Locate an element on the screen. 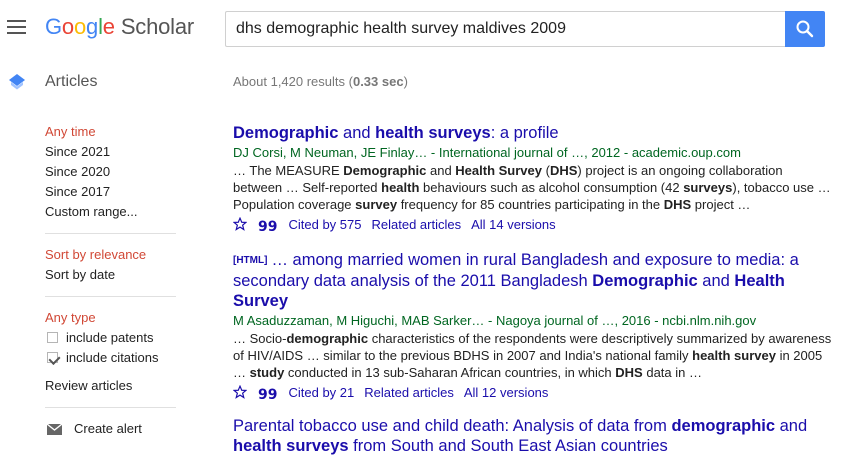 The image size is (847, 456). results-count: About 1,420 results (0.33 sec) is located at coordinates (320, 81).